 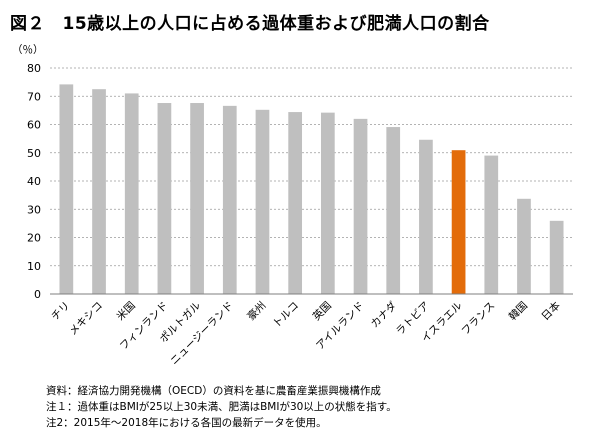 I want to click on x-tick-label: カナダ, so click(x=384, y=315).